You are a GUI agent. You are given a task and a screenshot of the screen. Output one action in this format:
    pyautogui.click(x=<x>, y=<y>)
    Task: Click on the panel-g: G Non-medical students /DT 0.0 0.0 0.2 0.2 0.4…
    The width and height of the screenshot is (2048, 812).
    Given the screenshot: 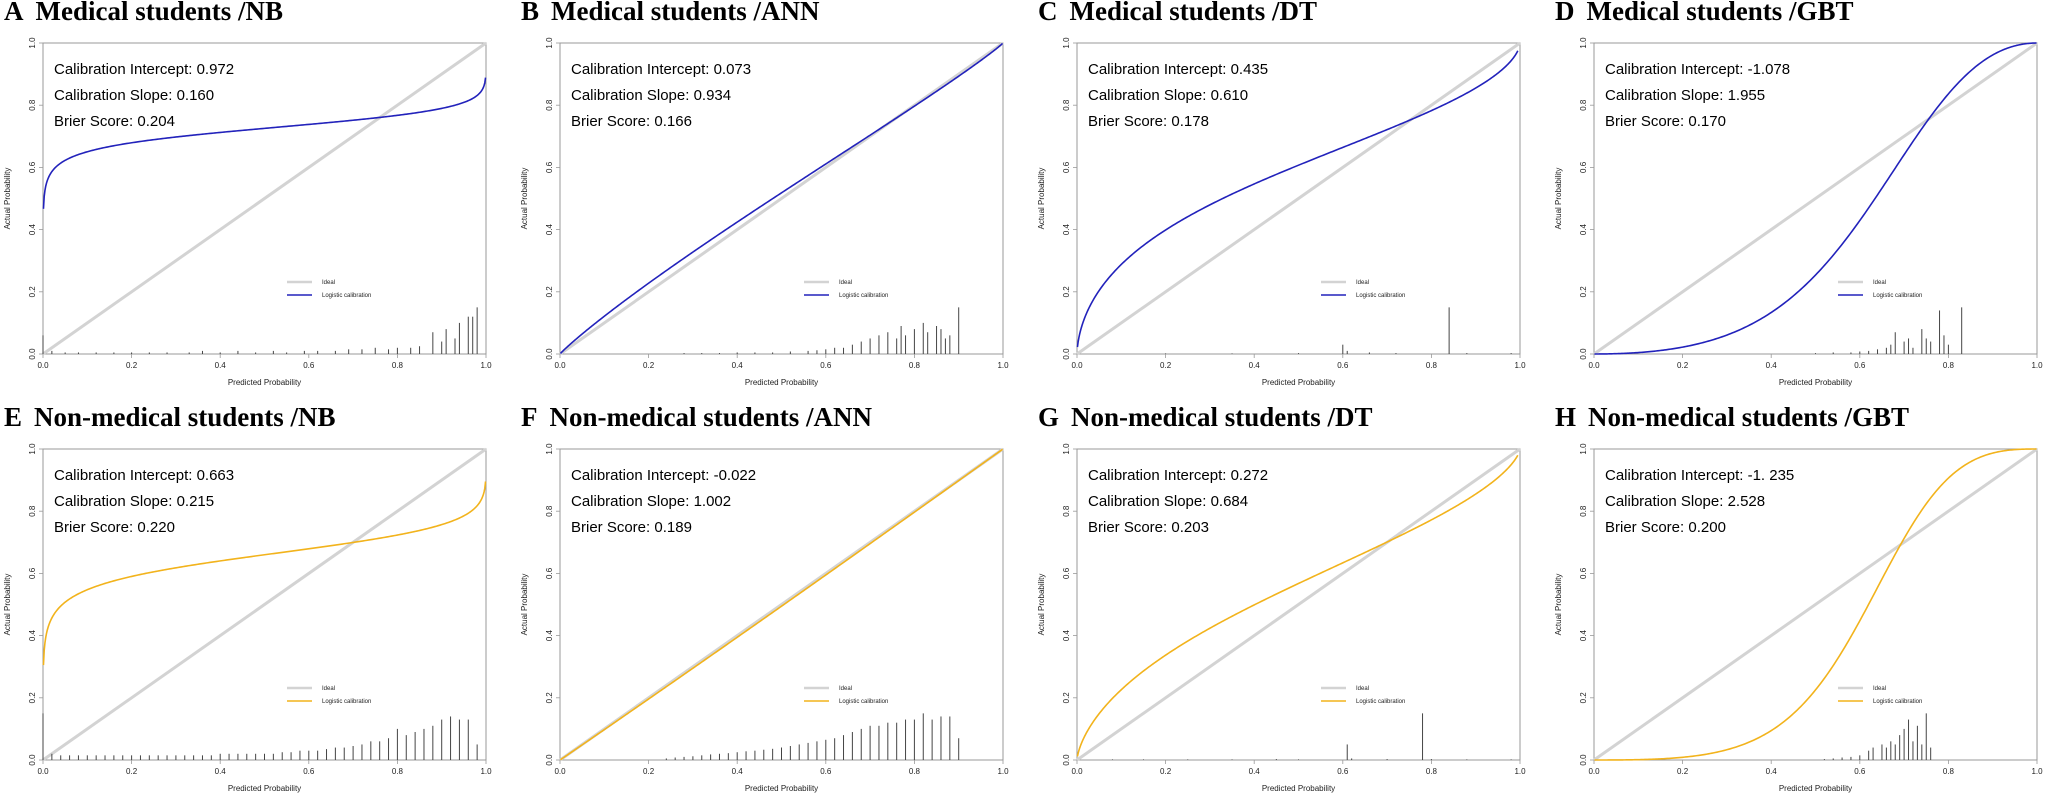 What is the action you would take?
    pyautogui.click(x=1290, y=607)
    